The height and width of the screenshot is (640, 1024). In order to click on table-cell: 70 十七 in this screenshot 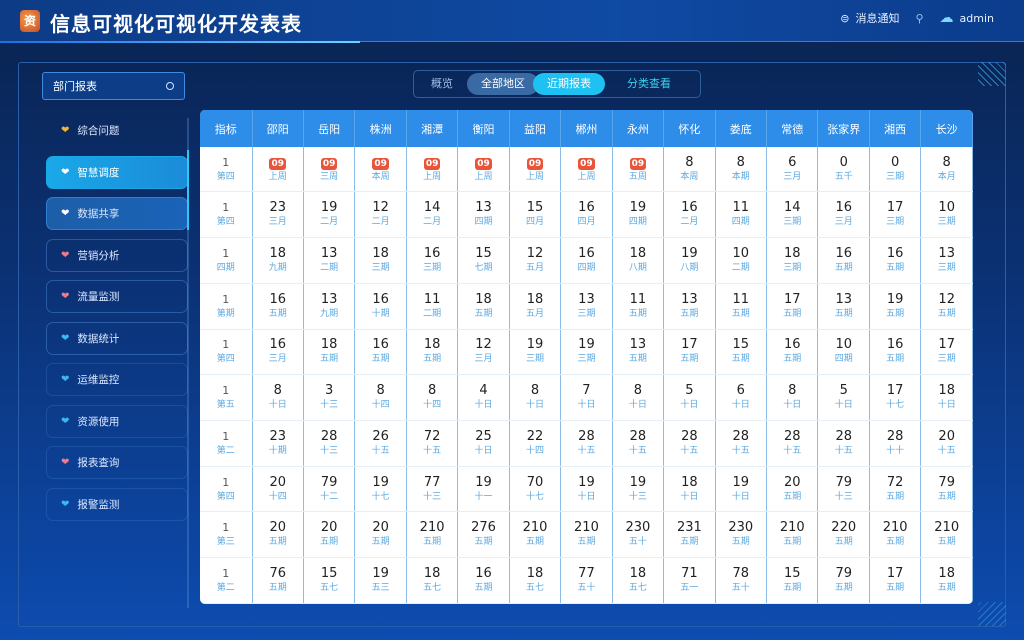, I will do `click(535, 489)`.